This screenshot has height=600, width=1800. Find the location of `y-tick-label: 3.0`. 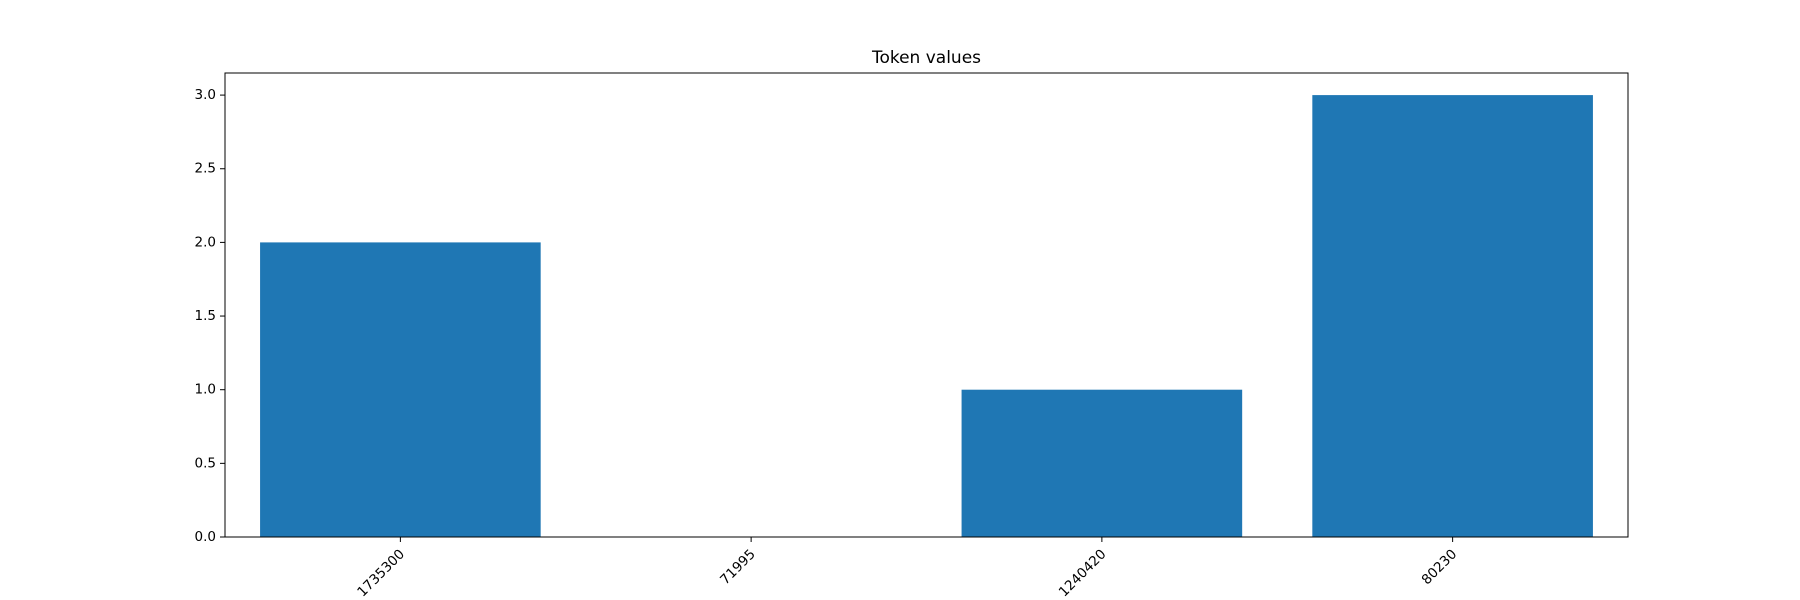

y-tick-label: 3.0 is located at coordinates (205, 95).